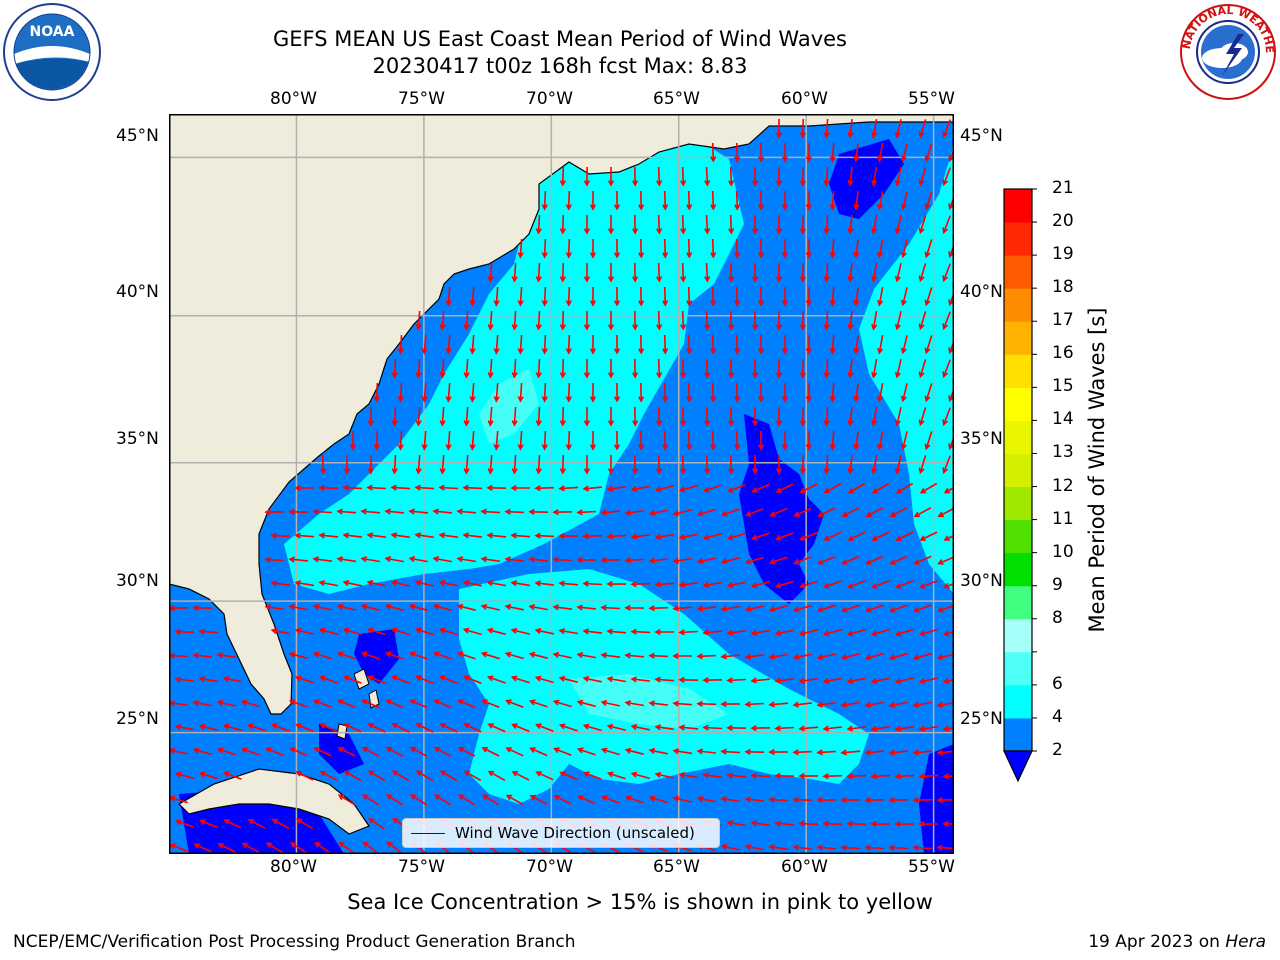  What do you see at coordinates (676, 99) in the screenshot?
I see `lon-label-top-65w: 65°W` at bounding box center [676, 99].